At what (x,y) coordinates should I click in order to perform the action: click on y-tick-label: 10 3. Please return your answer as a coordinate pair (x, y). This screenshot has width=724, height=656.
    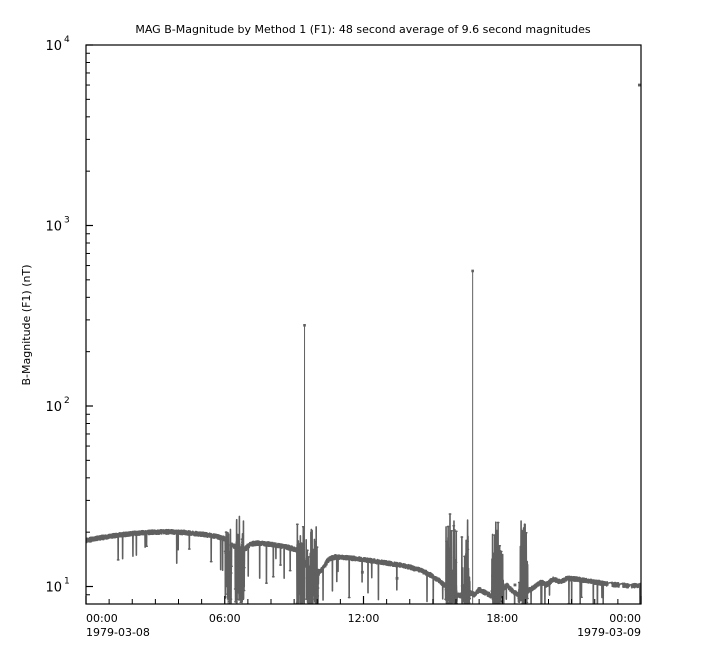
    Looking at the image, I should click on (57, 225).